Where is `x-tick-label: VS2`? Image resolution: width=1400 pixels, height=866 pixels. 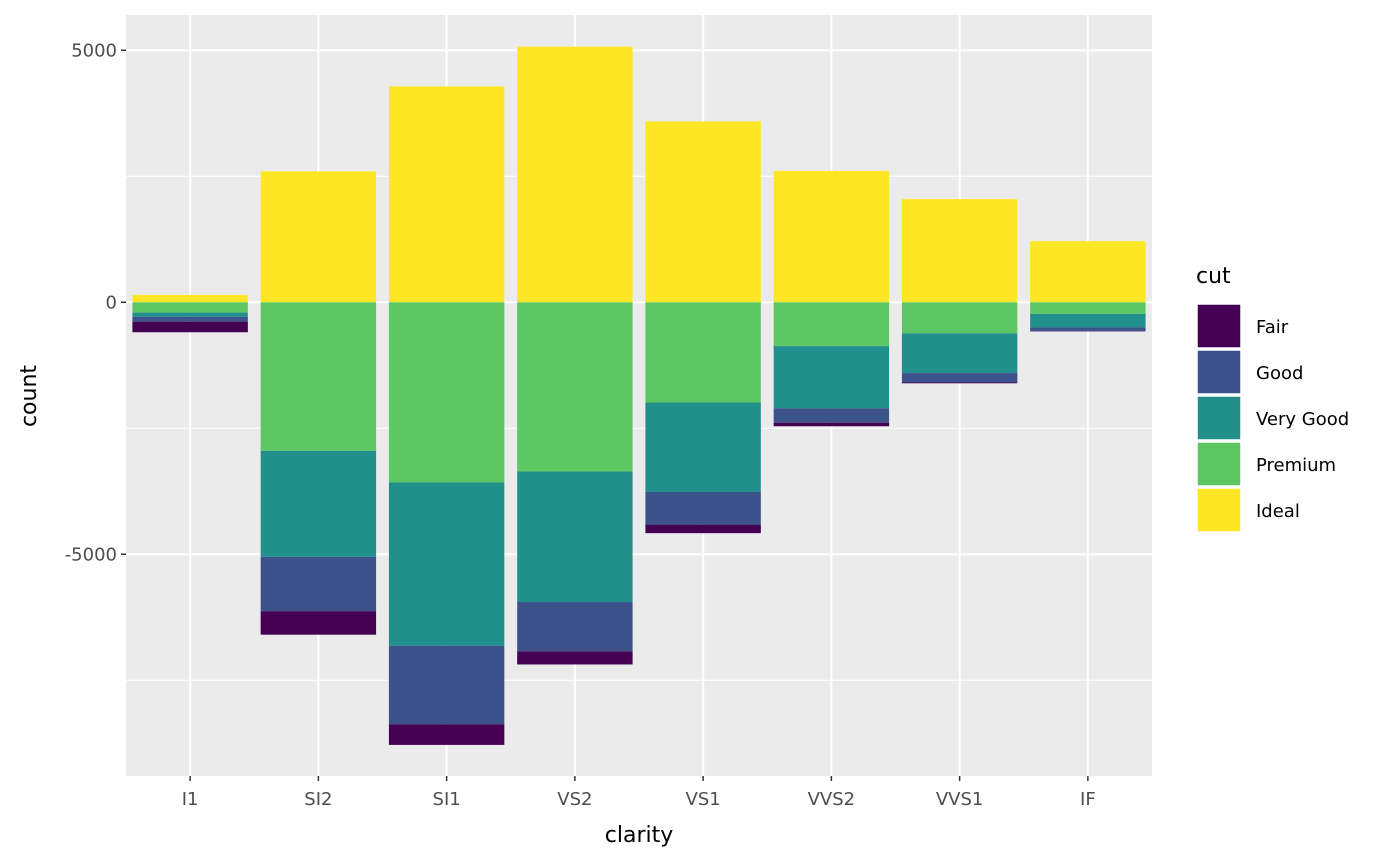 x-tick-label: VS2 is located at coordinates (574, 799).